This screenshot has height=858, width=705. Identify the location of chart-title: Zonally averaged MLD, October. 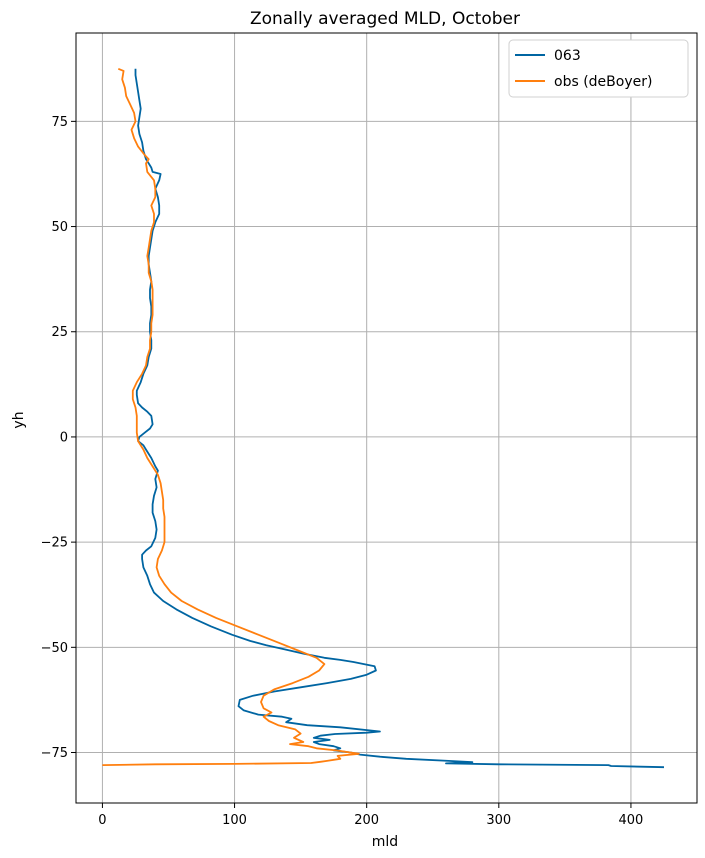
(385, 19).